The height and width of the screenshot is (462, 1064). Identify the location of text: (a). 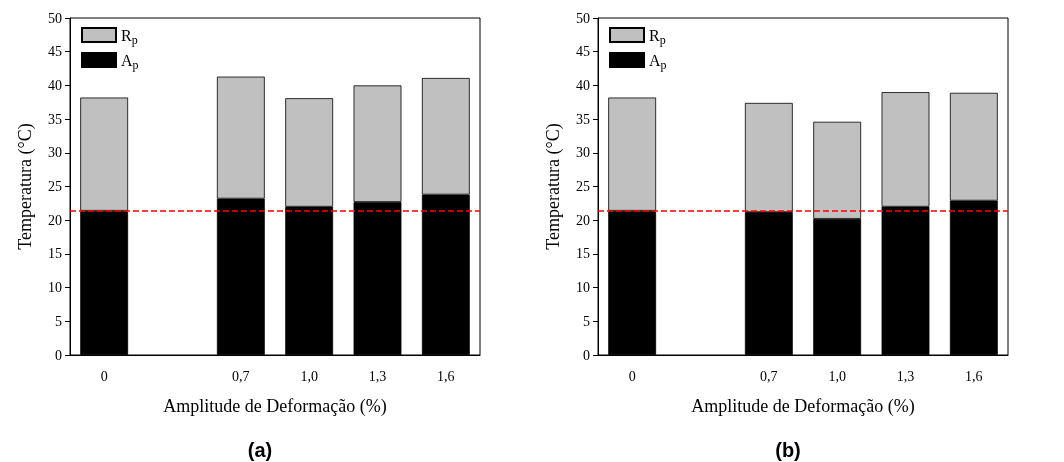
(260, 450).